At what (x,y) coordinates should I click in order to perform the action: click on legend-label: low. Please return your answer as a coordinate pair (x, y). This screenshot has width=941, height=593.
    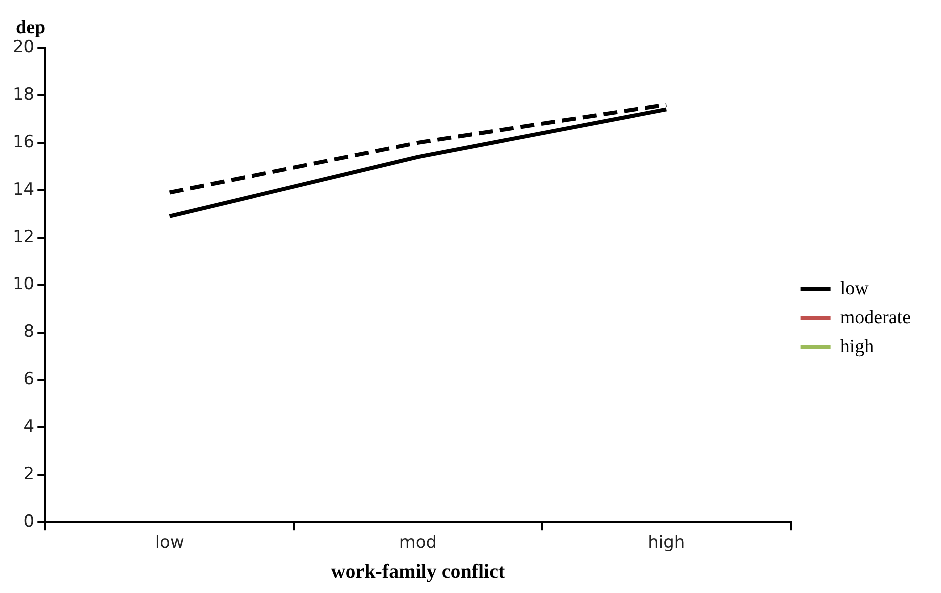
    Looking at the image, I should click on (855, 289).